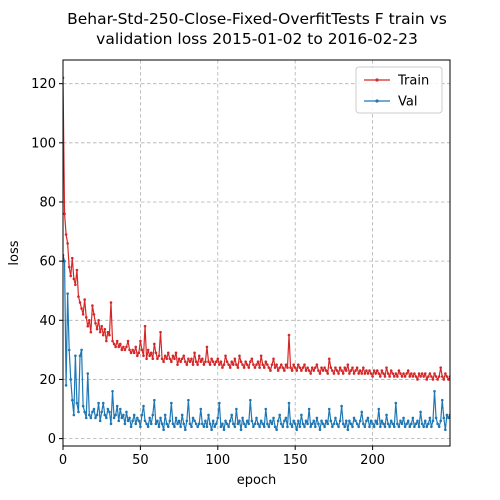 This screenshot has height=500, width=500. What do you see at coordinates (257, 39) in the screenshot?
I see `chart-title-line-2: validation loss 2015-01-02 to 2016-02-23` at bounding box center [257, 39].